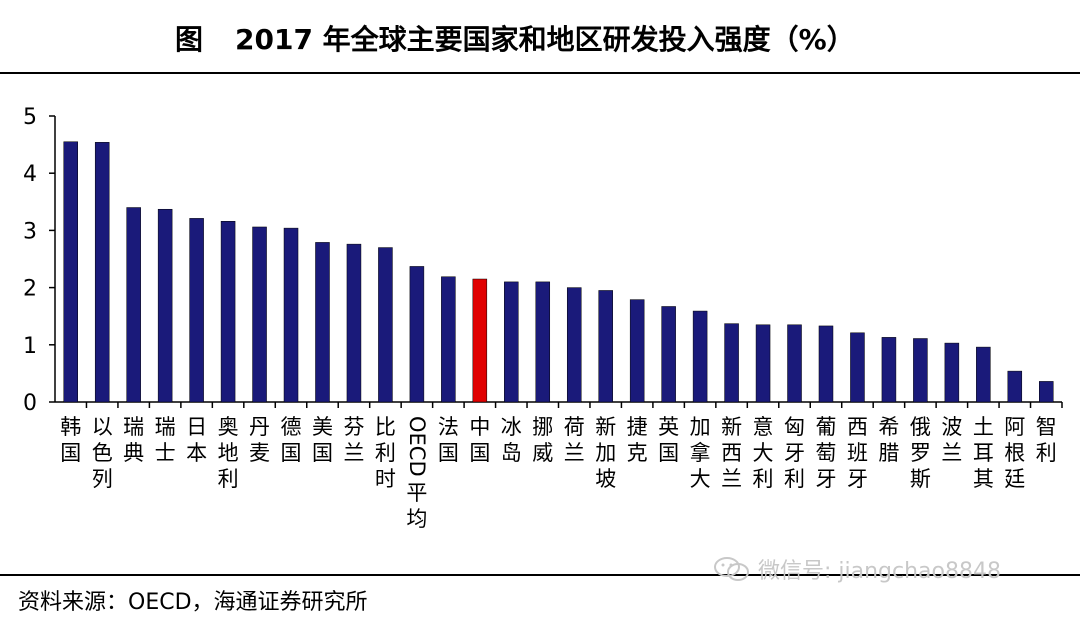 The image size is (1080, 623). What do you see at coordinates (700, 453) in the screenshot?
I see `x-tick-label: 加拿大` at bounding box center [700, 453].